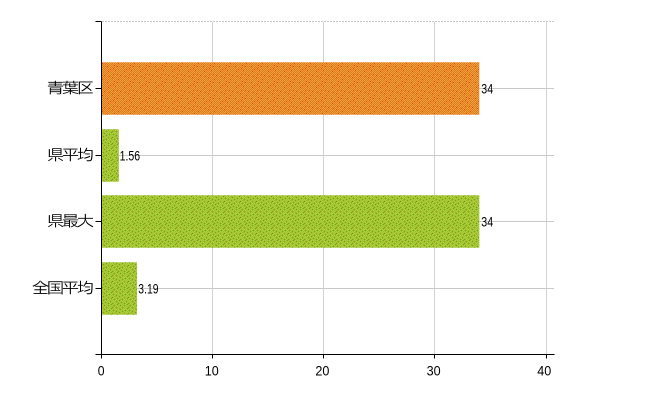  What do you see at coordinates (101, 370) in the screenshot?
I see `svg-text: 0` at bounding box center [101, 370].